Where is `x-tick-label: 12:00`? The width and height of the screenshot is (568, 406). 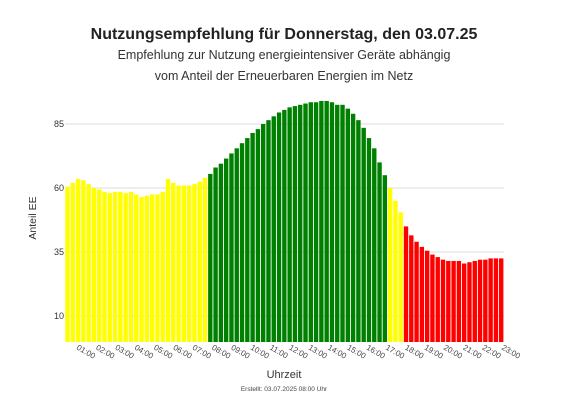
x-tick-label: 12:00 is located at coordinates (299, 352).